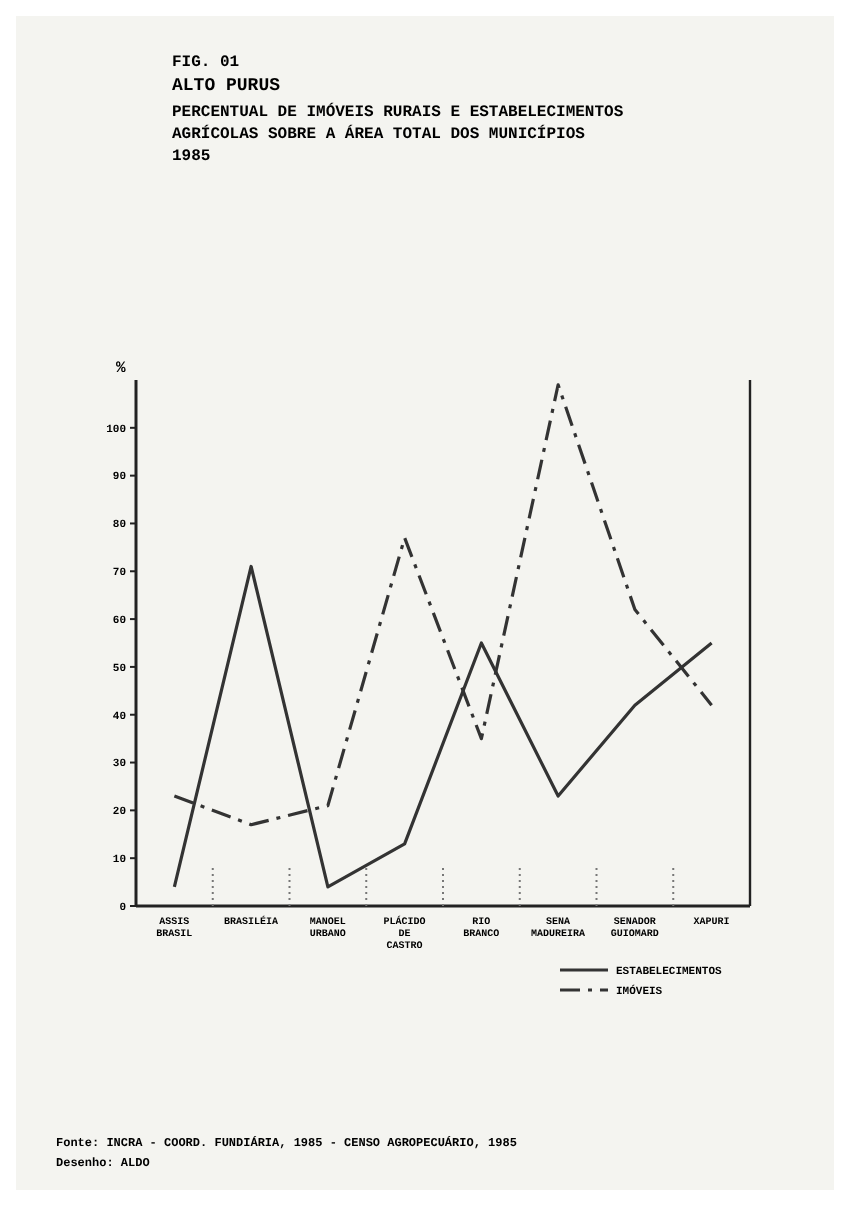  I want to click on chart-subtitle: 1985, so click(191, 157).